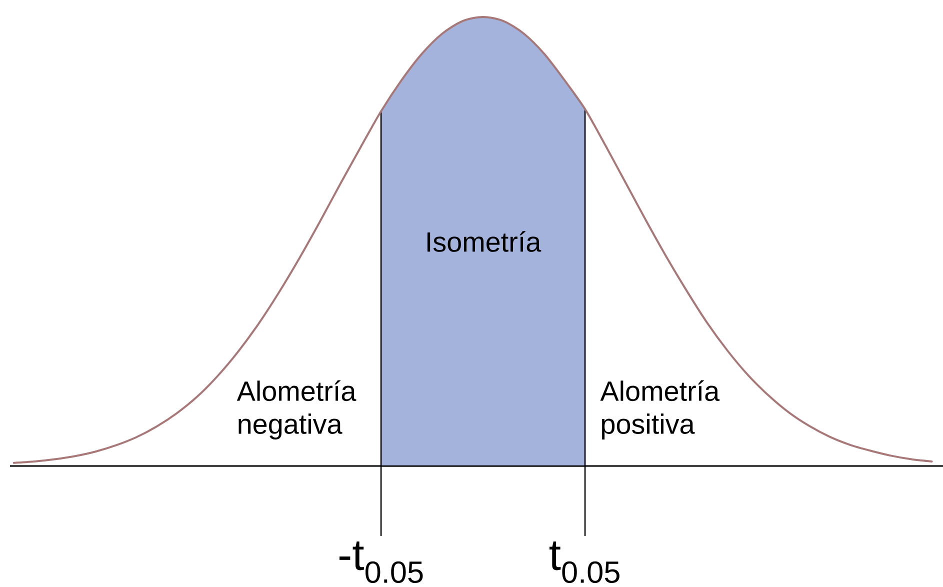  I want to click on annotation: Alometría positiva, so click(660, 410).